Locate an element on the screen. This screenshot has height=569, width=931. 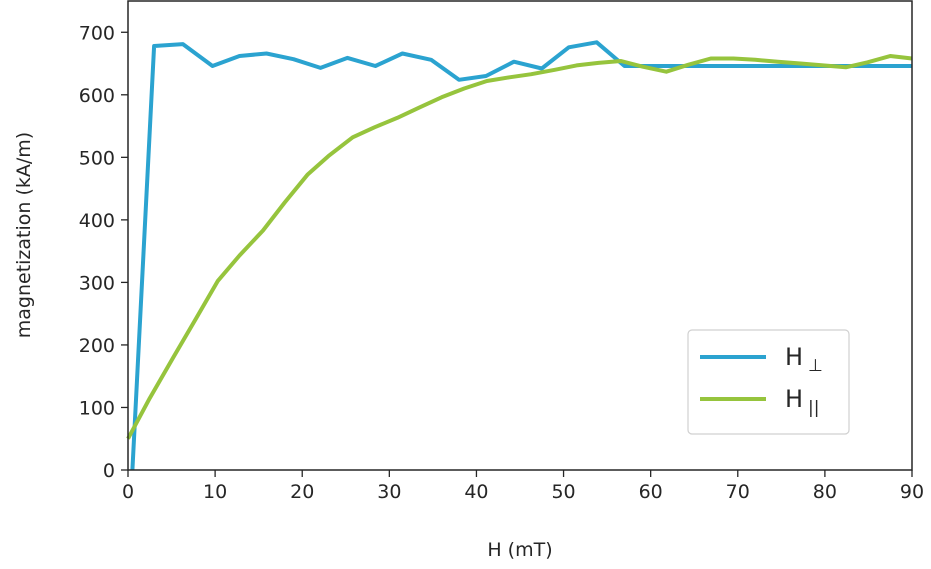
legend-label-subscript: || is located at coordinates (813, 408).